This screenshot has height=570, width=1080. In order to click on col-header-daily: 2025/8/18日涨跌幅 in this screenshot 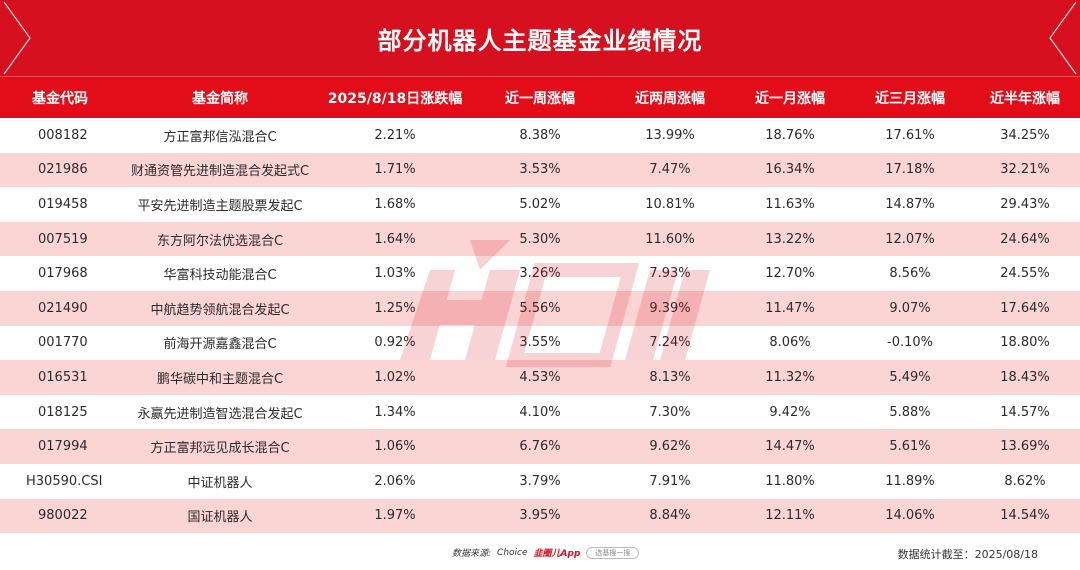, I will do `click(395, 98)`.